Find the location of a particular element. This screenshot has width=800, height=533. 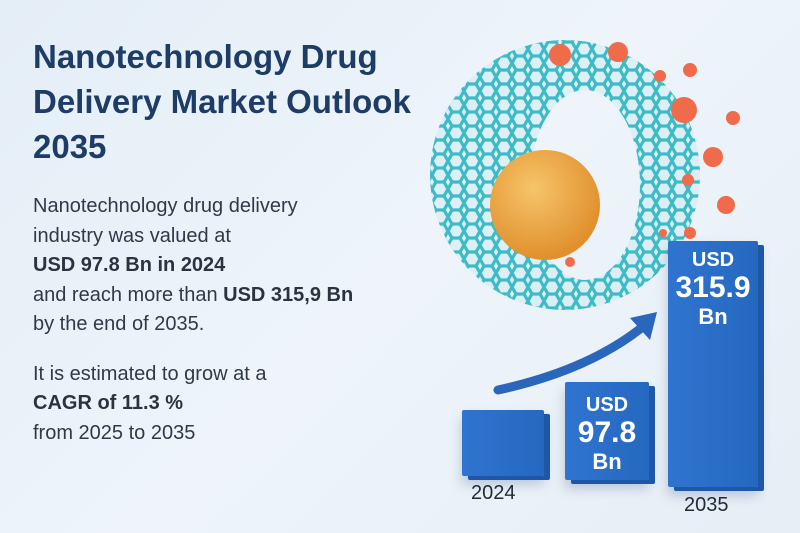

year-label-2035: 2035 is located at coordinates (706, 505).